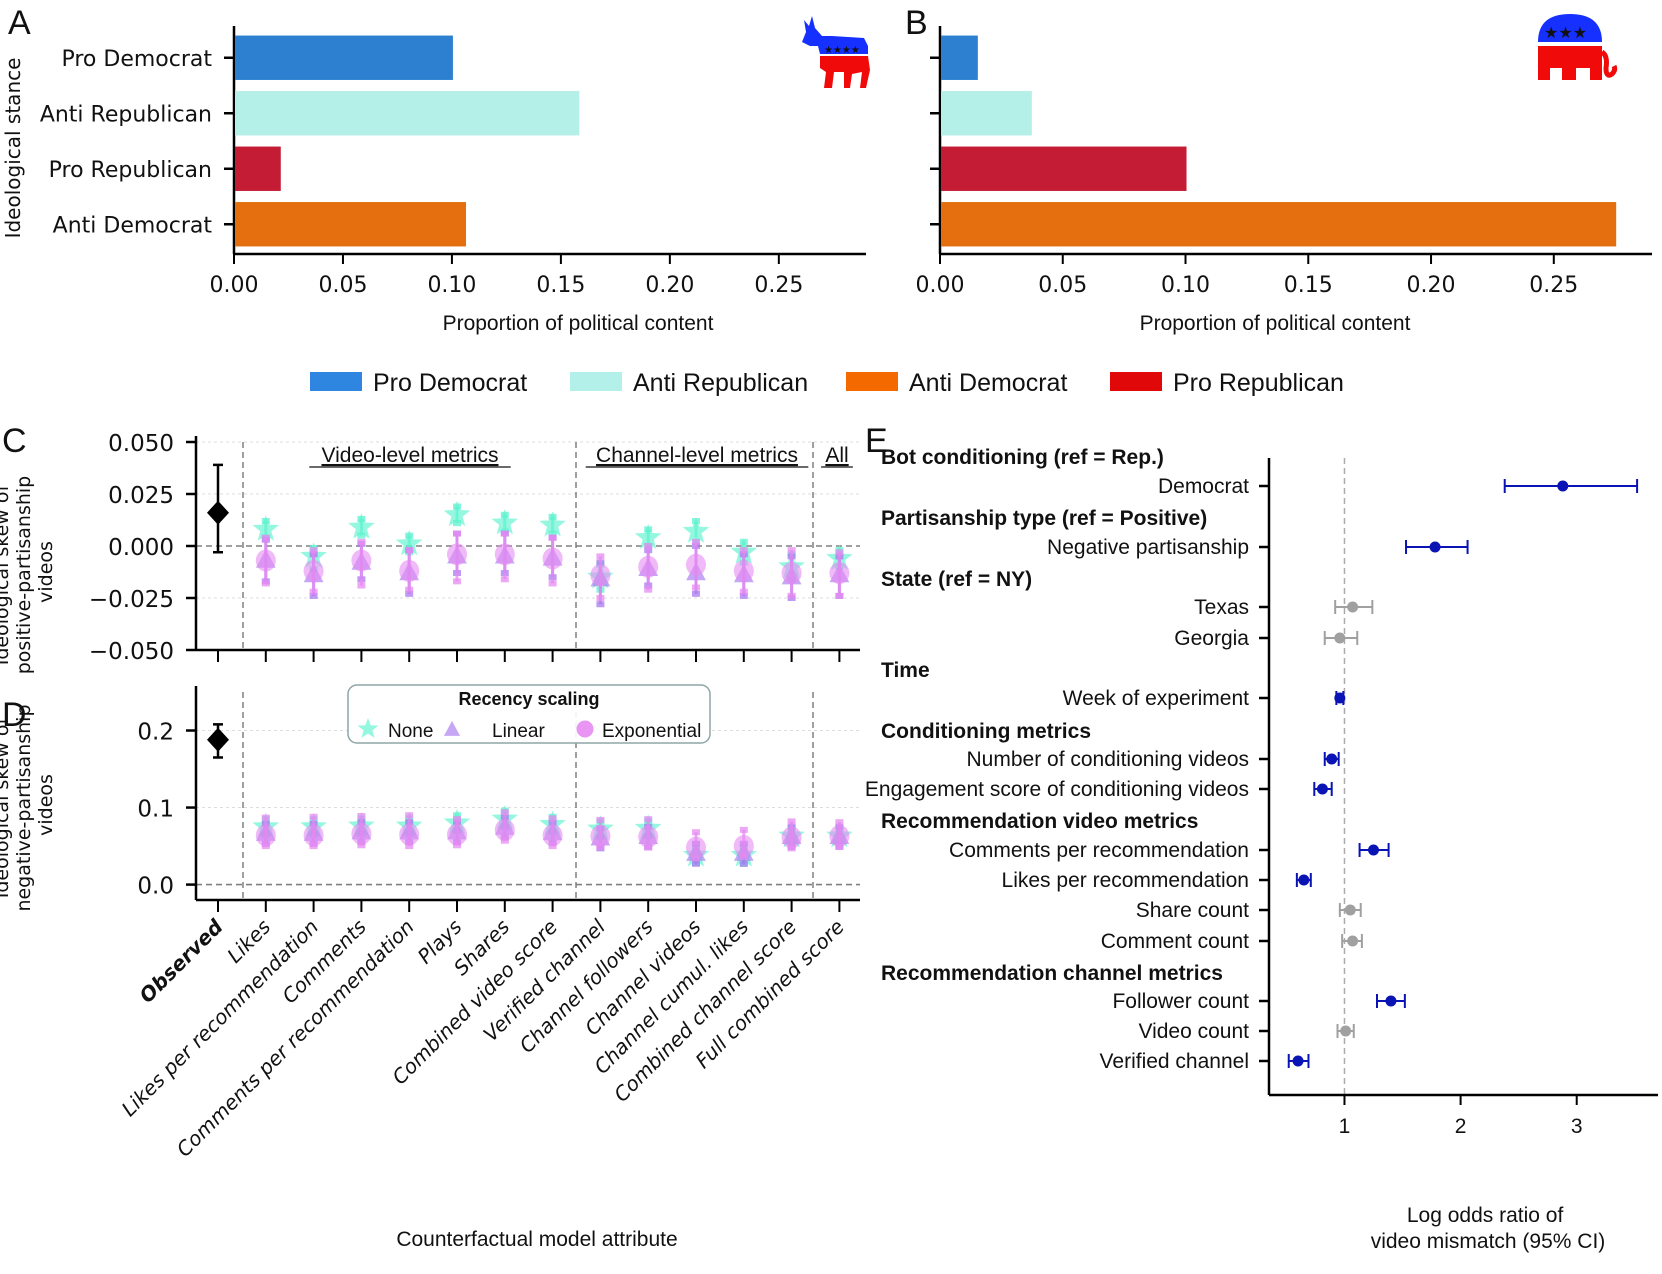 The image size is (1662, 1274). What do you see at coordinates (1148, 547) in the screenshot?
I see `row-label-negative-partisanship: Negative partisanship` at bounding box center [1148, 547].